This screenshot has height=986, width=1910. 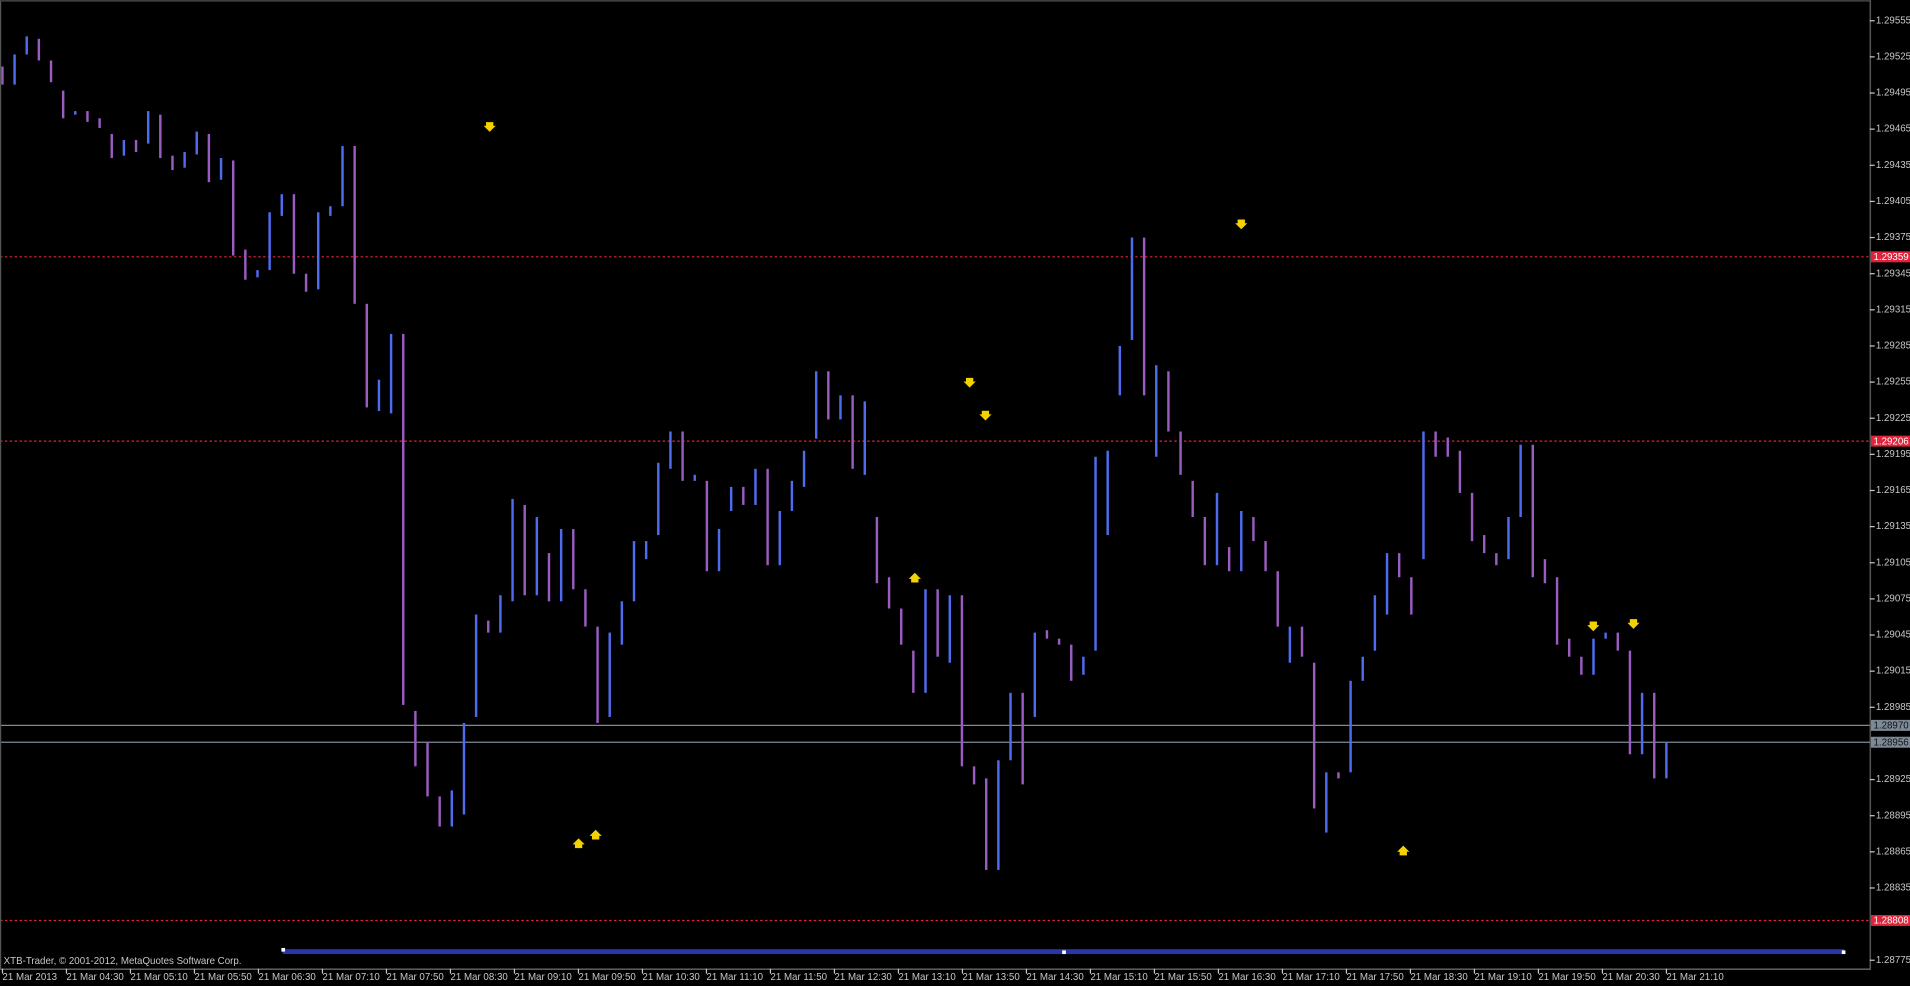 I want to click on y-tick-label: 1.29165, so click(x=1893, y=490).